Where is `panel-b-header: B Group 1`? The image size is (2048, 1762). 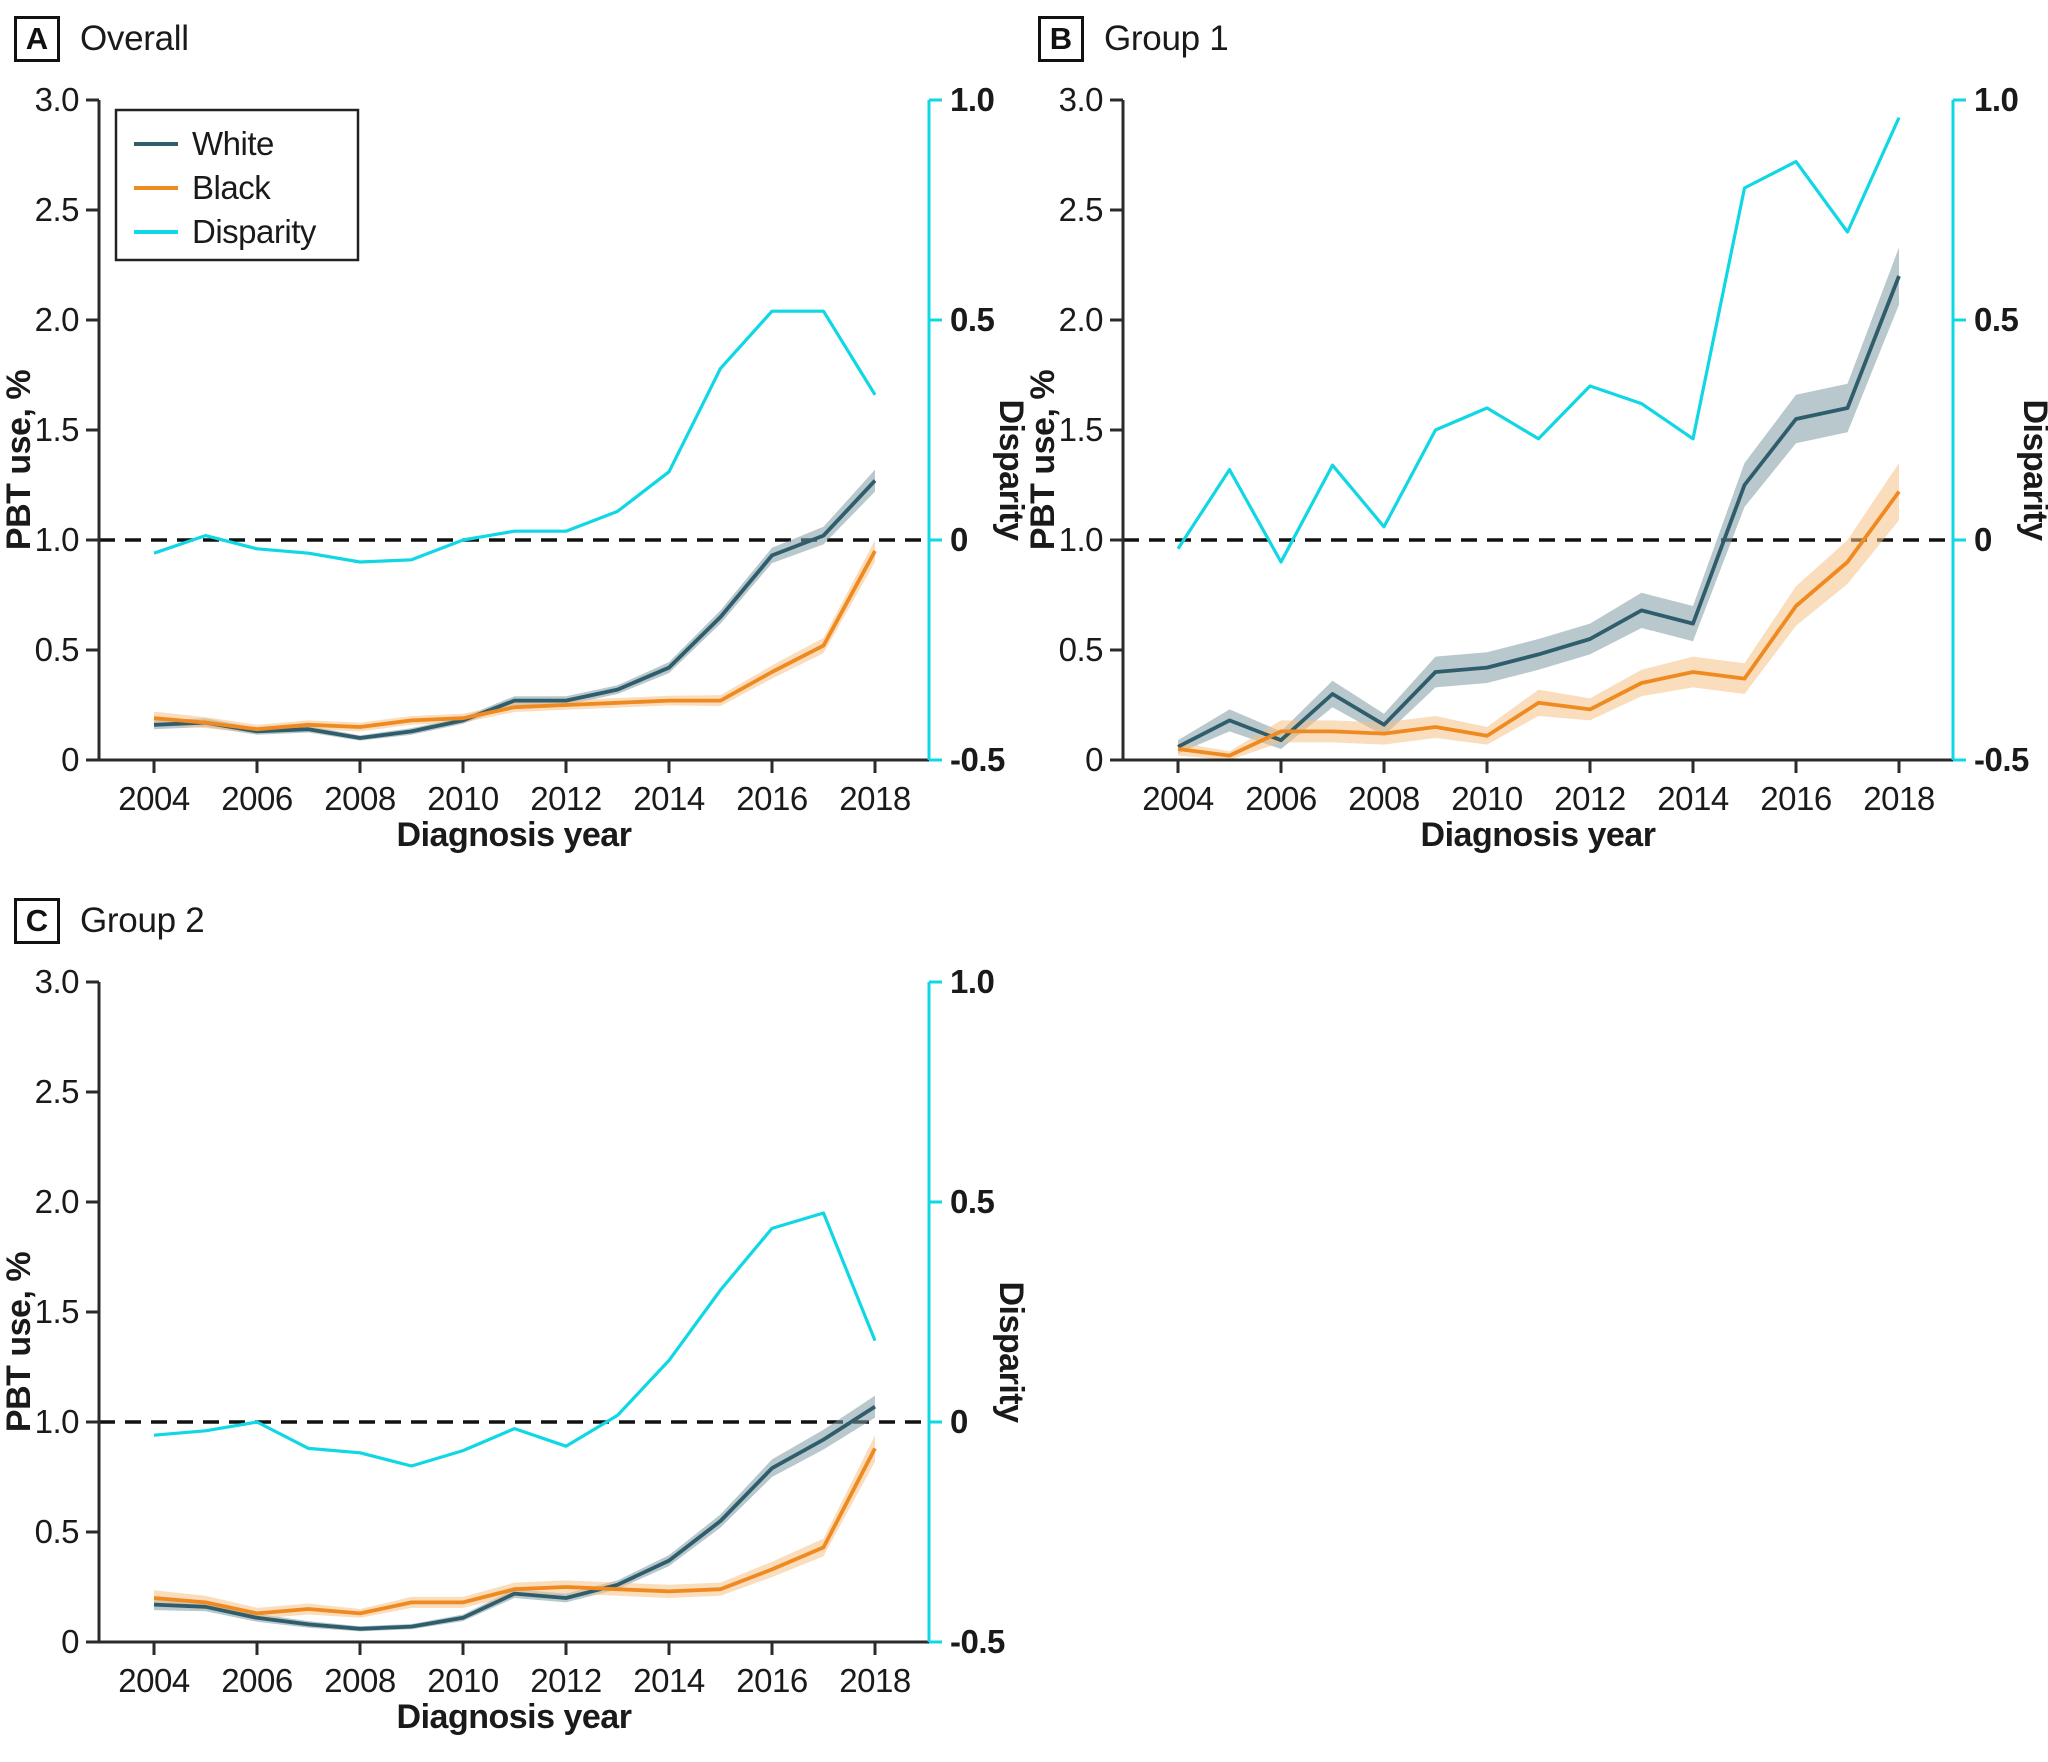 panel-b-header: B Group 1 is located at coordinates (1133, 39).